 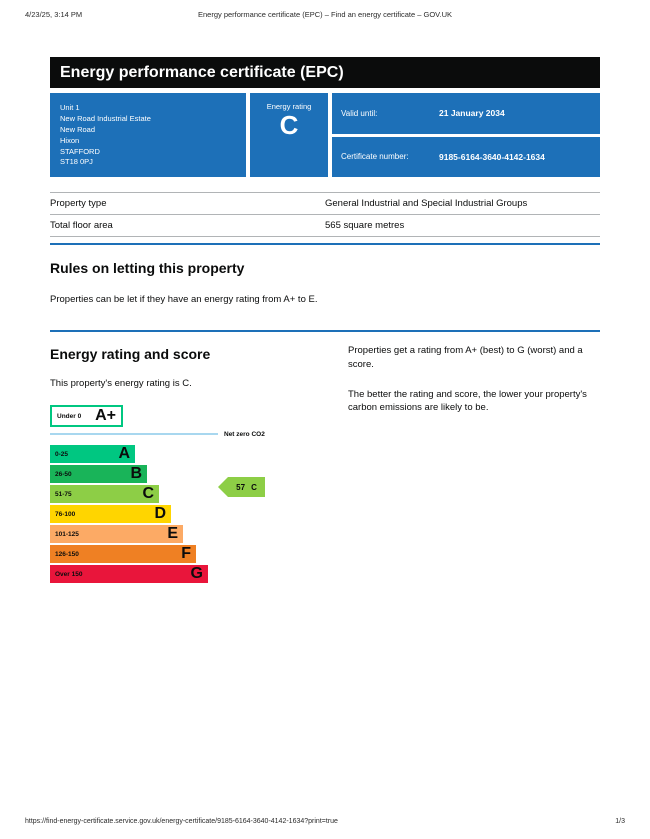 I want to click on valid-until-value: 21 January 2034, so click(x=472, y=113).